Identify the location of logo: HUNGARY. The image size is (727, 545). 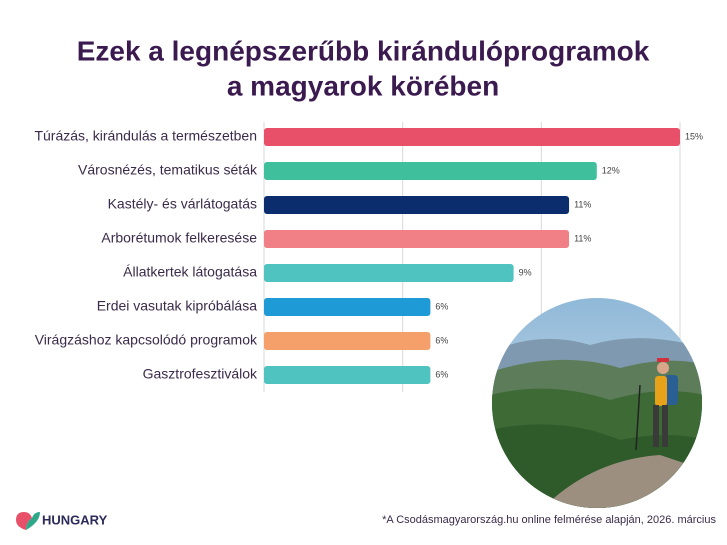
(62, 521).